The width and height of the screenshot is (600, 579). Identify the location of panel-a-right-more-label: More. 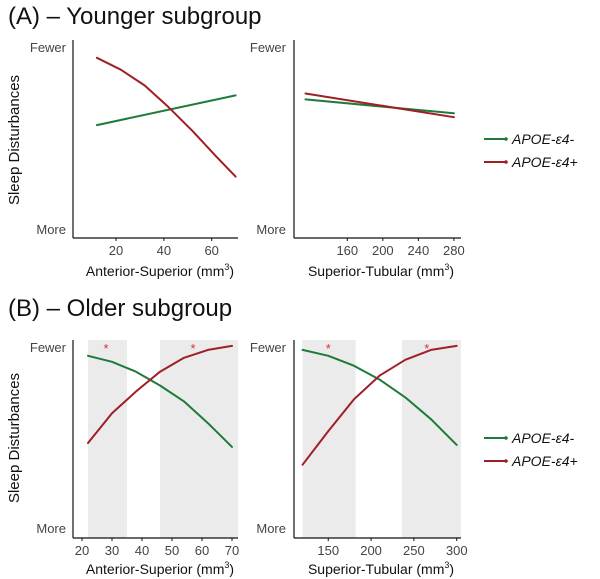
(271, 229).